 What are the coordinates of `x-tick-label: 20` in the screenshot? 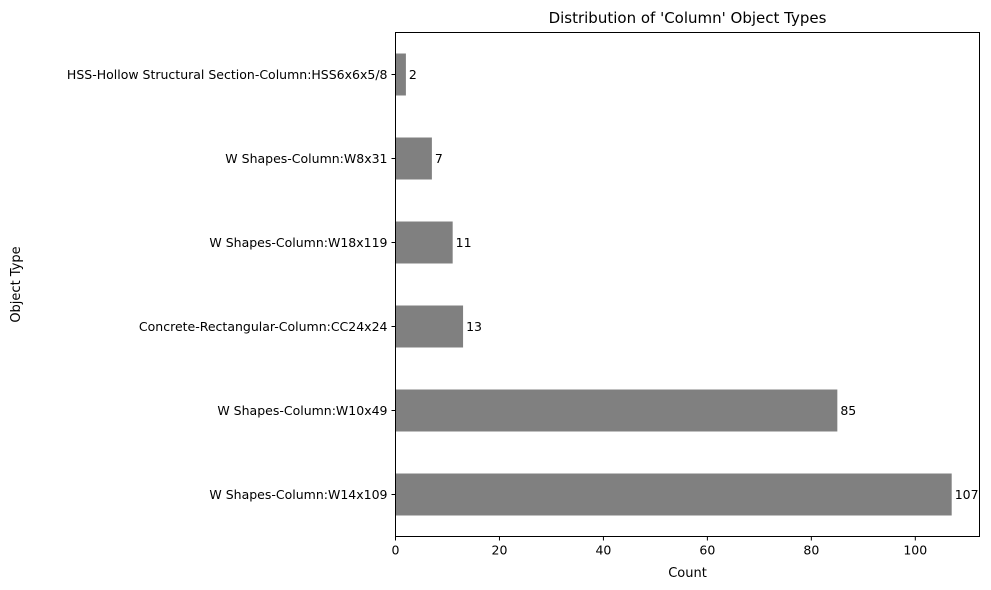 It's located at (500, 550).